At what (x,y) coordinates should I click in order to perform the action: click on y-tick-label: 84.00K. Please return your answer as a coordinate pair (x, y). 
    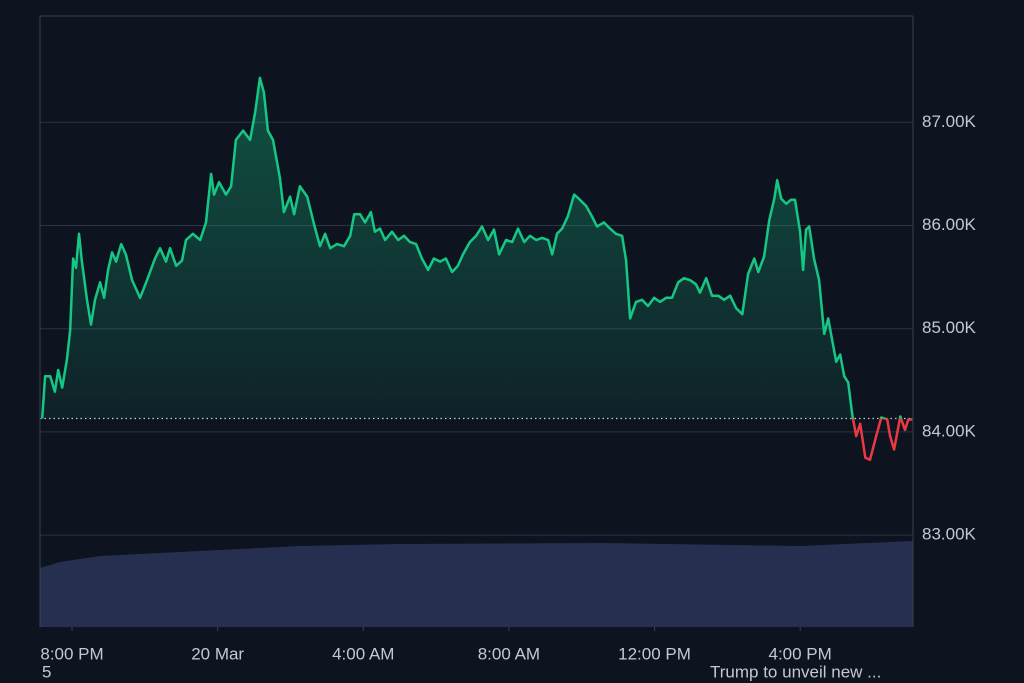
    Looking at the image, I should click on (949, 430).